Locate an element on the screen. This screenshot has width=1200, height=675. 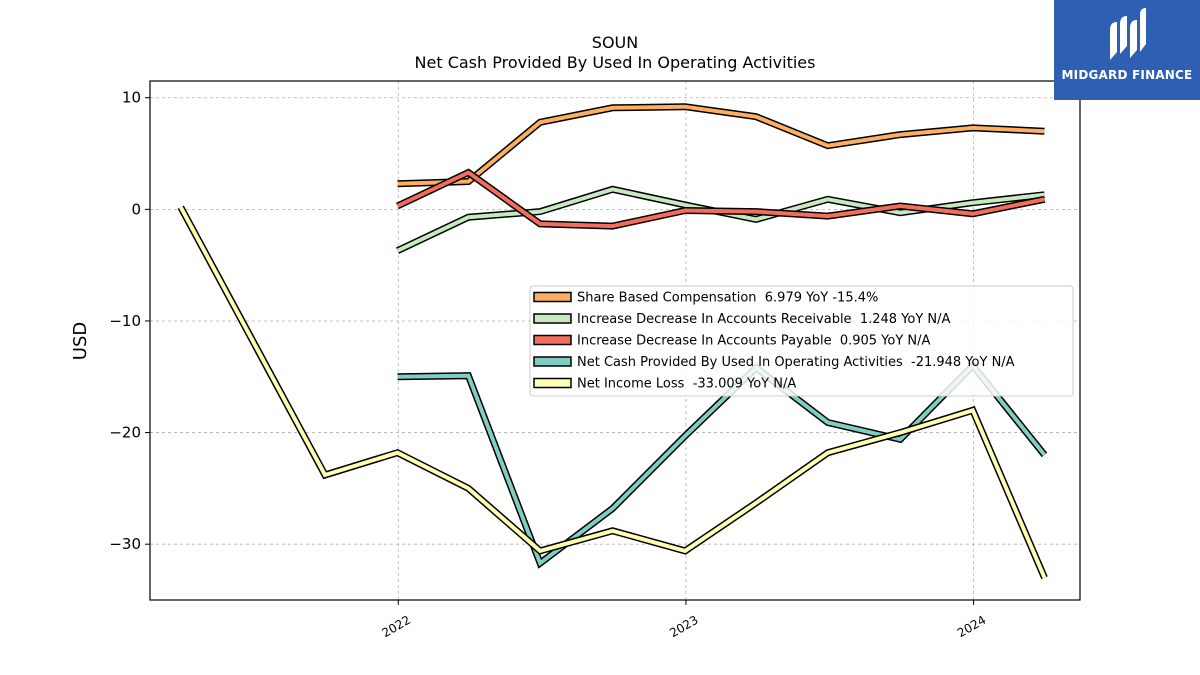
y-tick-label: −20 is located at coordinates (125, 433).